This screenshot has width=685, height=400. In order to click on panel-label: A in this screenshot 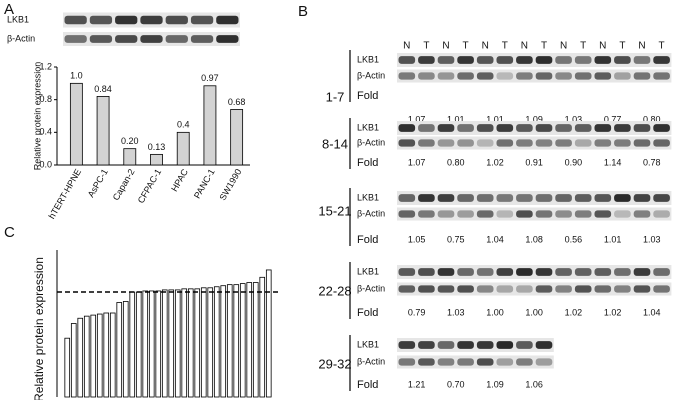, I will do `click(9, 9)`.